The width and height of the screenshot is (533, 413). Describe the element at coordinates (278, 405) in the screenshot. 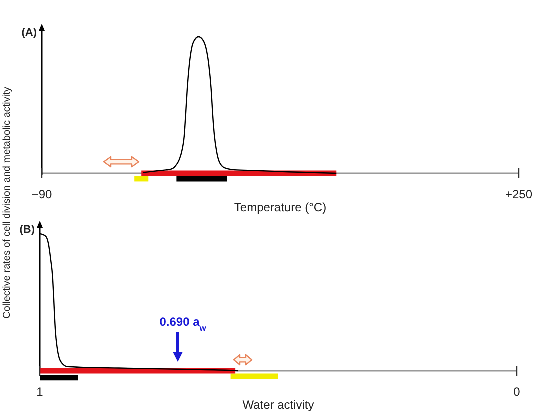

I see `x-axis-title: Water activity` at that location.